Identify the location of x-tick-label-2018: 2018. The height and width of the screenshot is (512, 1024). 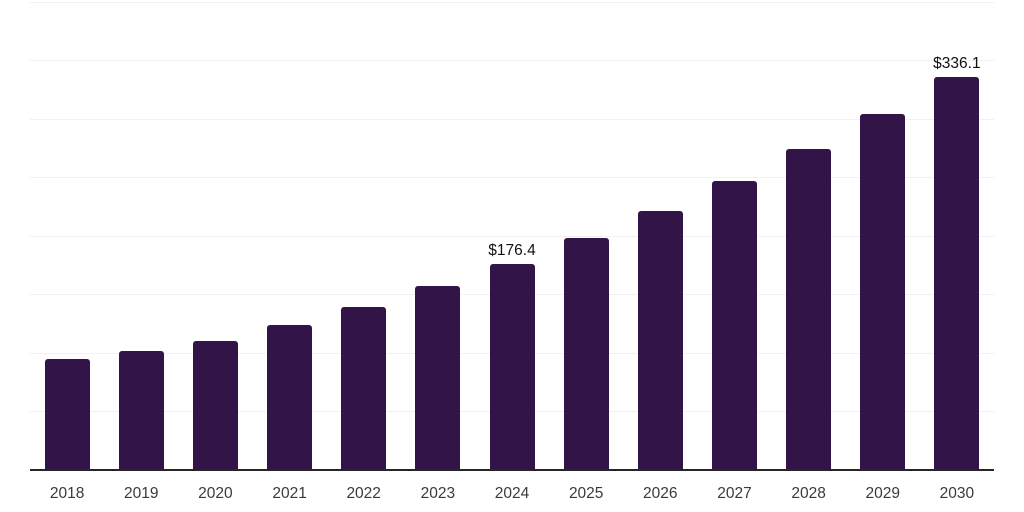
(67, 493).